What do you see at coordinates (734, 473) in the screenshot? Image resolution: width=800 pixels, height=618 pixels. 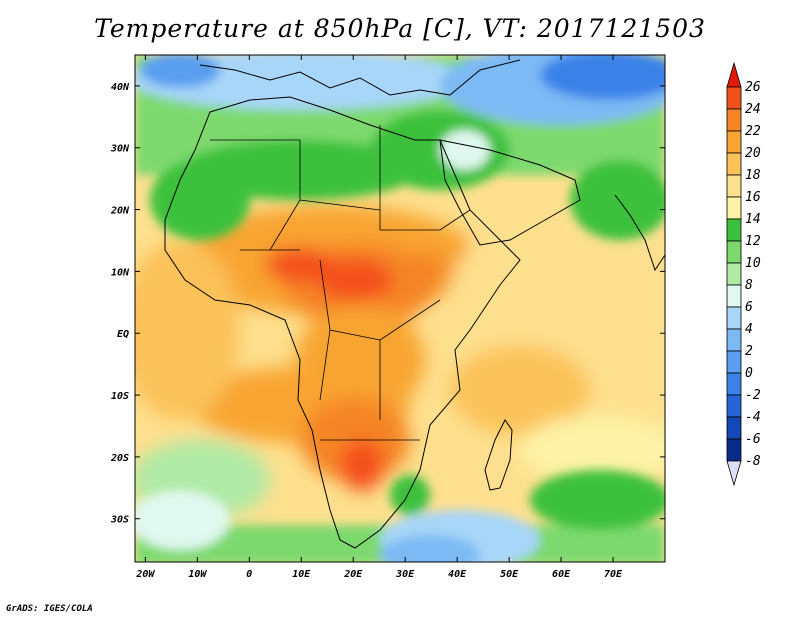 I see `colorbar-under-arrow` at bounding box center [734, 473].